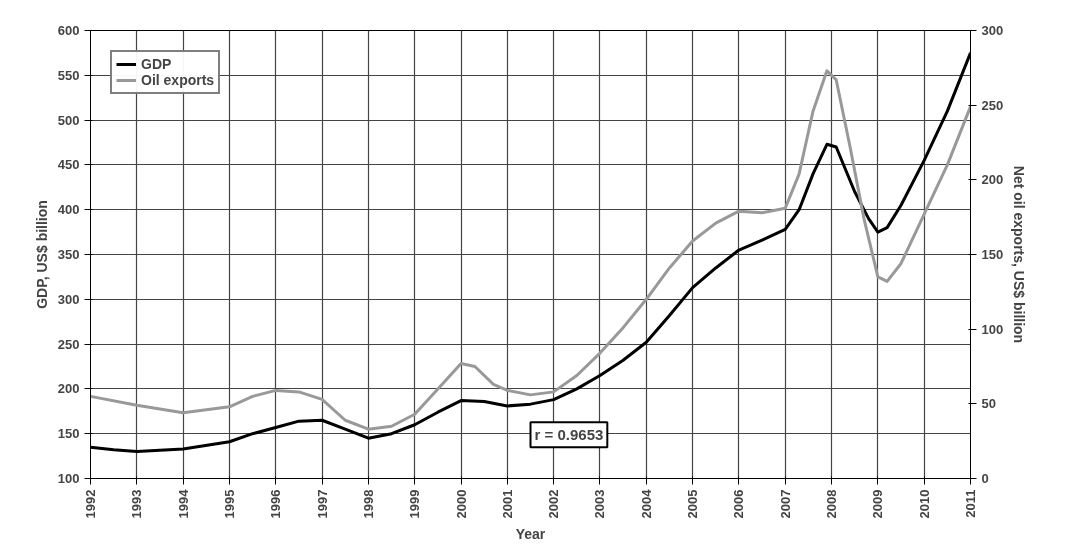  I want to click on x-tick-label: 2006, so click(739, 504).